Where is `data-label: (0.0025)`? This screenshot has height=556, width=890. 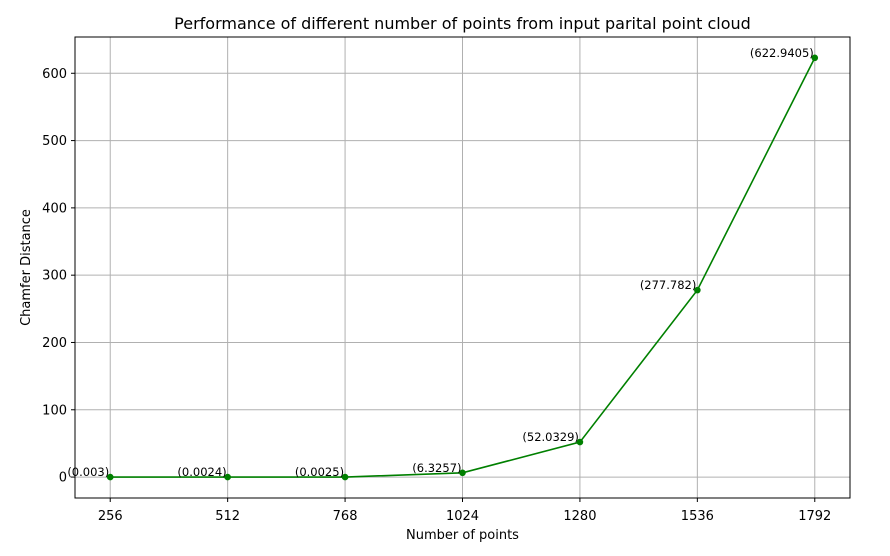
data-label: (0.0025) is located at coordinates (319, 472).